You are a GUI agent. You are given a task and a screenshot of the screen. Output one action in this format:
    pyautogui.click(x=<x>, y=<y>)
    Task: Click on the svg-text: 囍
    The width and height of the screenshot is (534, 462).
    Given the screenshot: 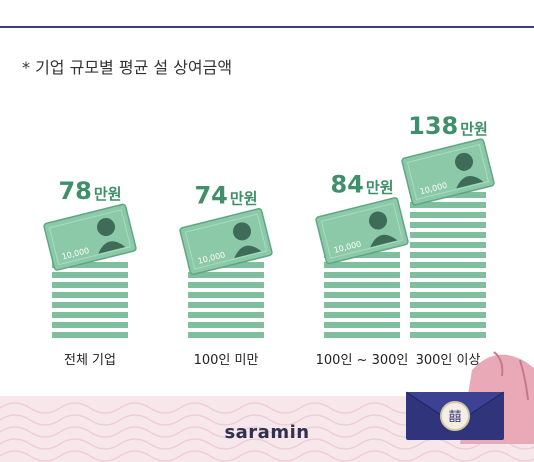 What is the action you would take?
    pyautogui.click(x=454, y=417)
    